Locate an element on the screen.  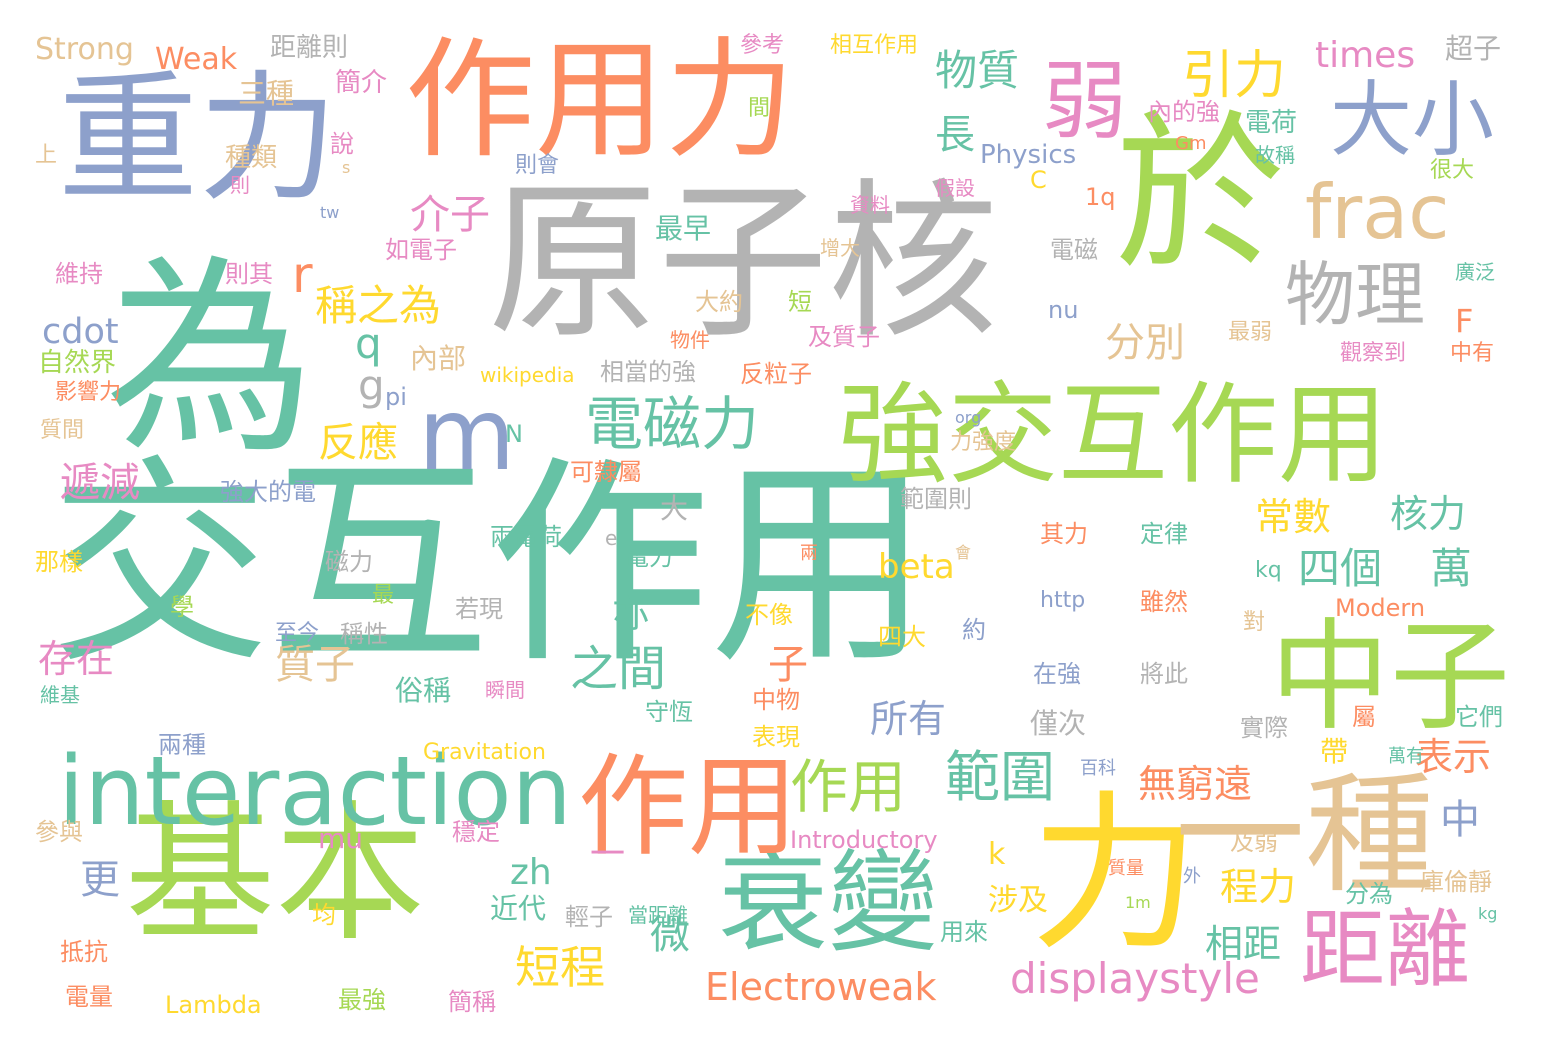
word-cloud-term: cdot is located at coordinates (80, 332).